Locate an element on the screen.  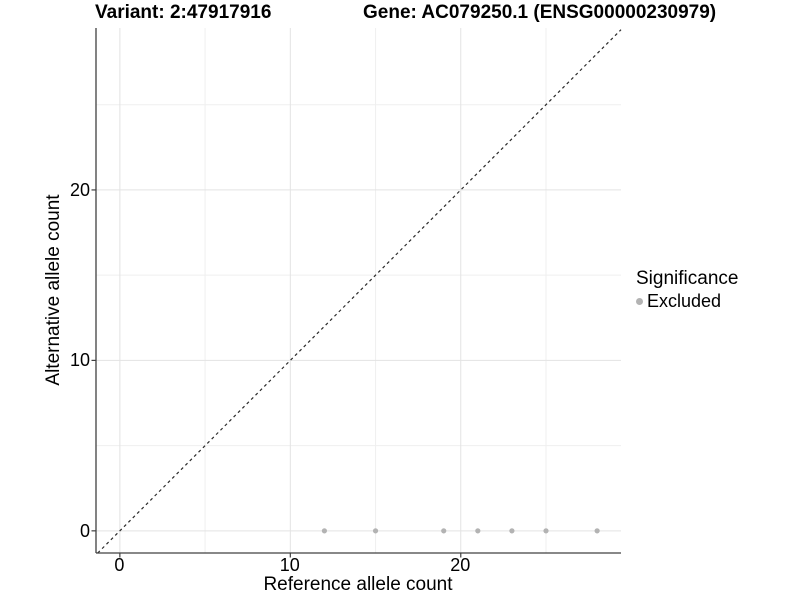
gene-title: Gene: AC079250.1 (ENSG00000230979) is located at coordinates (540, 12).